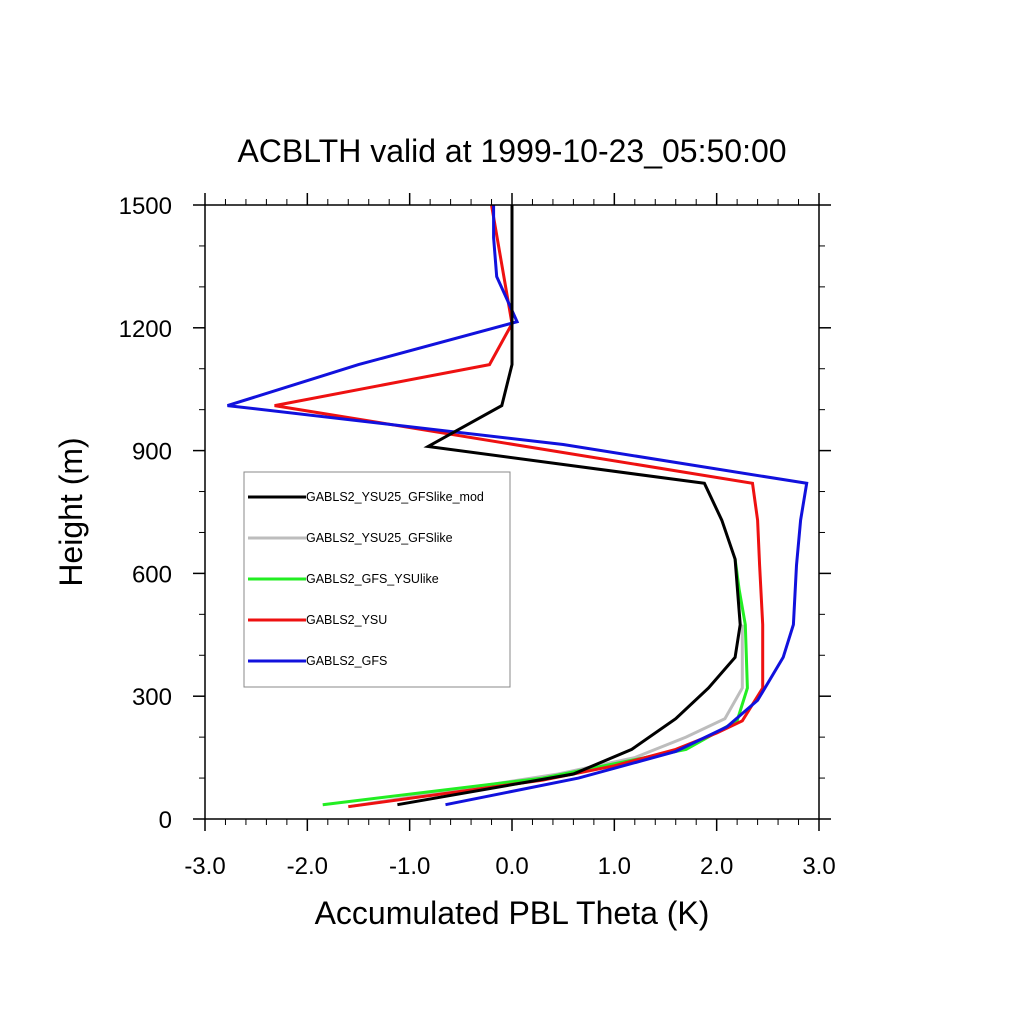  What do you see at coordinates (152, 697) in the screenshot?
I see `y-tick-label: 300` at bounding box center [152, 697].